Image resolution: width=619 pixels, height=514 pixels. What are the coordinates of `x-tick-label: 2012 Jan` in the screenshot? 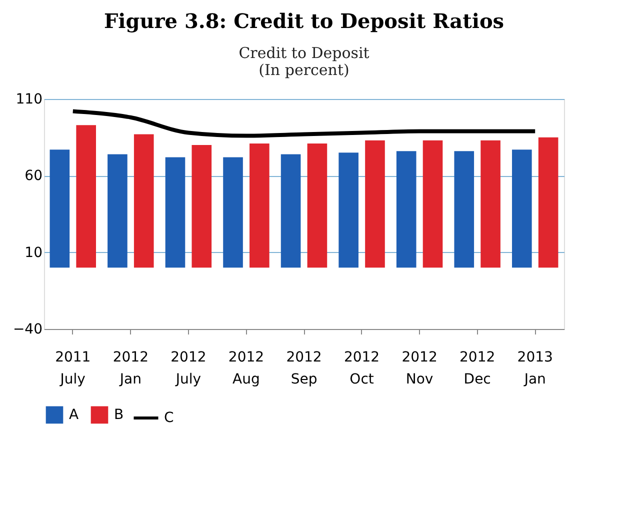 It's located at (130, 369).